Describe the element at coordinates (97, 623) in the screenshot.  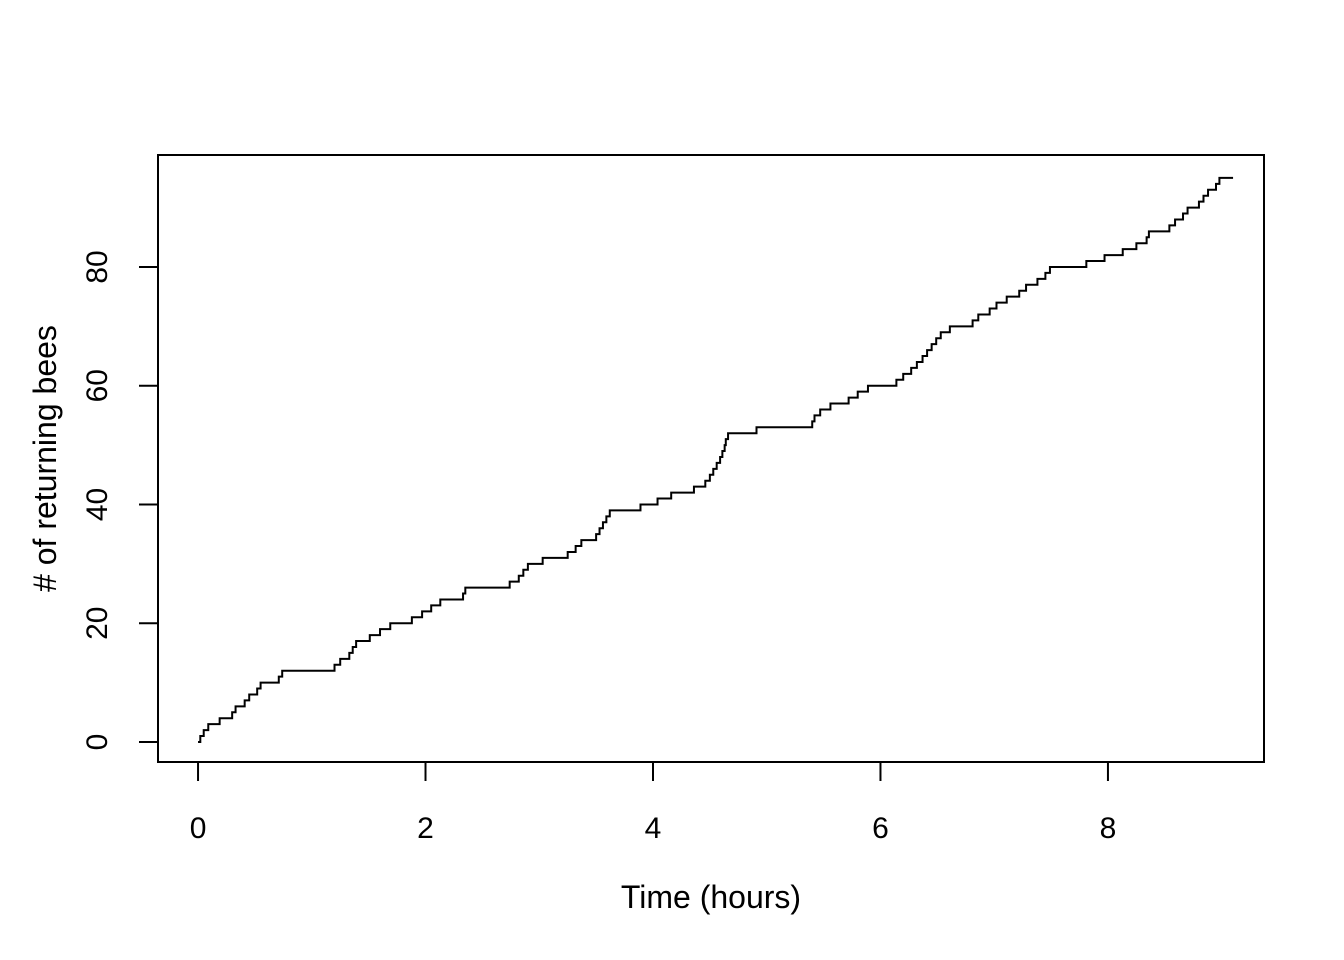
I see `y-tick-label: 20` at that location.